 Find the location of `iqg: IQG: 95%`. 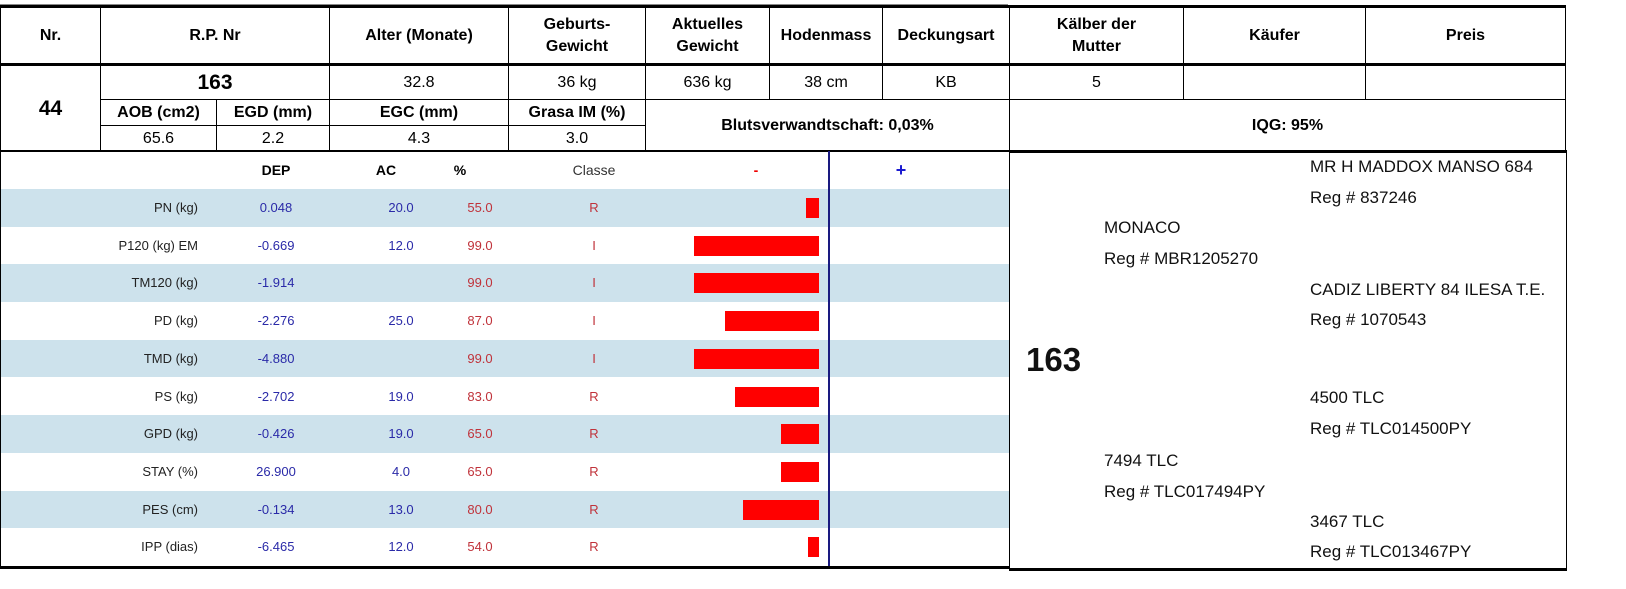

iqg: IQG: 95% is located at coordinates (1287, 125).